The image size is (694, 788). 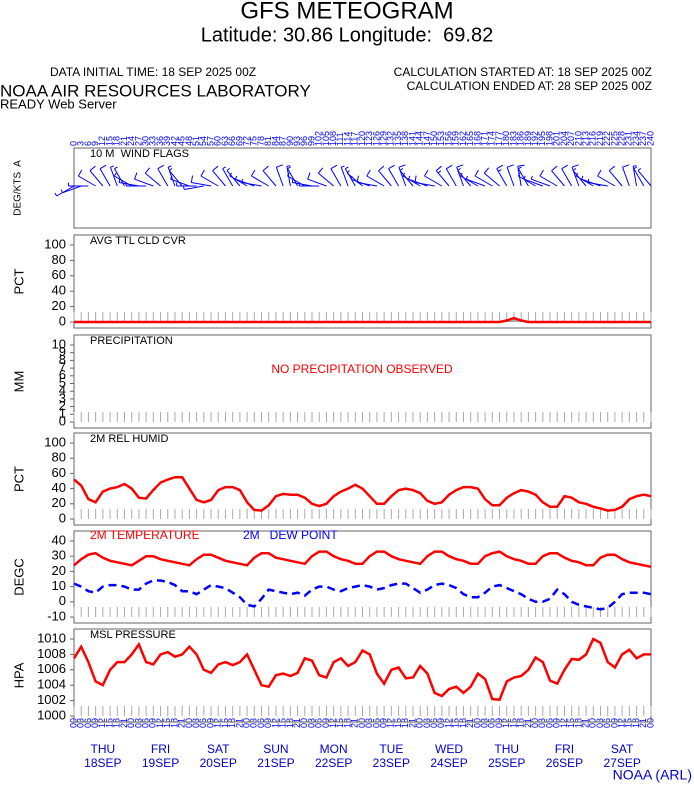 What do you see at coordinates (275, 749) in the screenshot?
I see `day-label: SUN` at bounding box center [275, 749].